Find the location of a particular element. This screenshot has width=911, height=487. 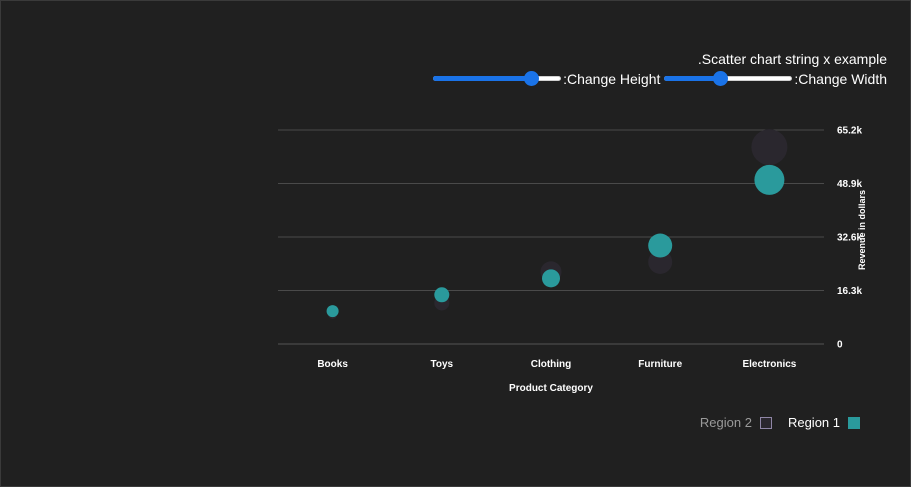

x-tick-label: Toys is located at coordinates (441, 364).